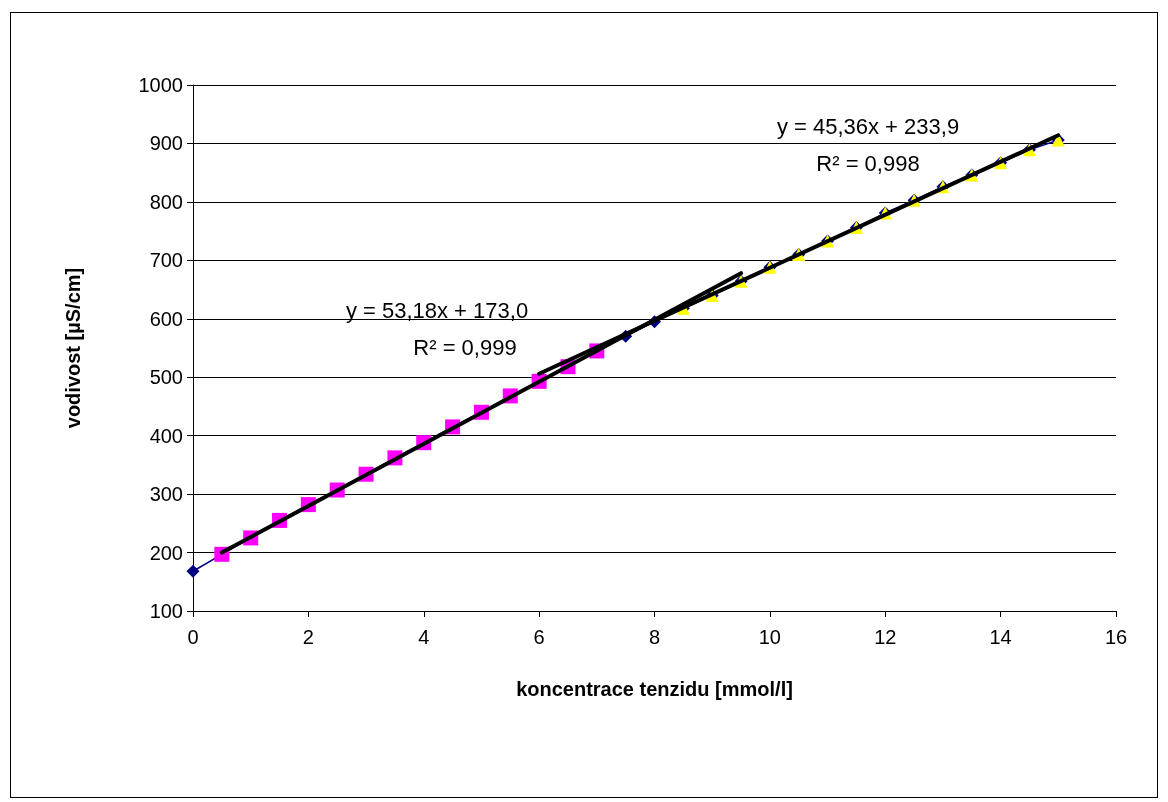 This screenshot has width=1168, height=802. Describe the element at coordinates (73, 348) in the screenshot. I see `y-axis-title: vodivost [µS/cm]` at that location.